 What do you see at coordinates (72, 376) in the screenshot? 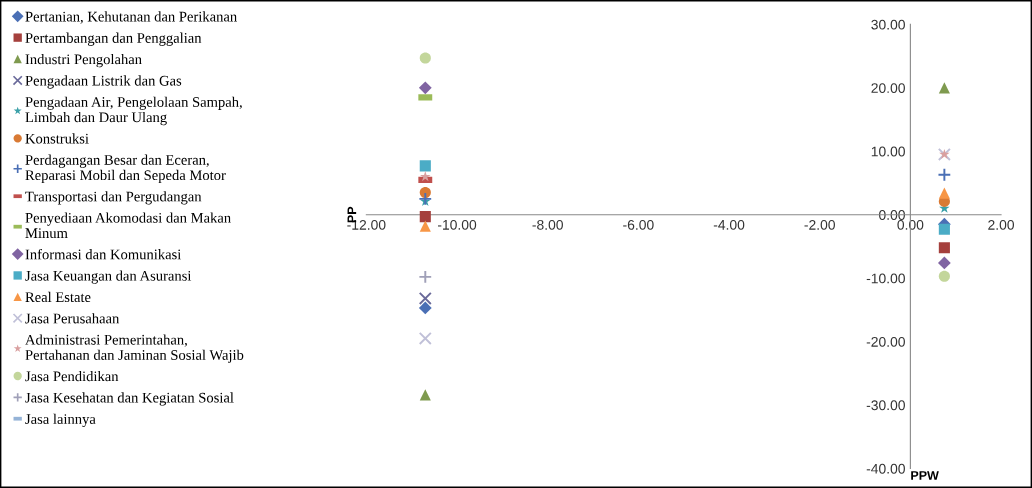
I see `legend-label: Jasa Pendidikan` at bounding box center [72, 376].